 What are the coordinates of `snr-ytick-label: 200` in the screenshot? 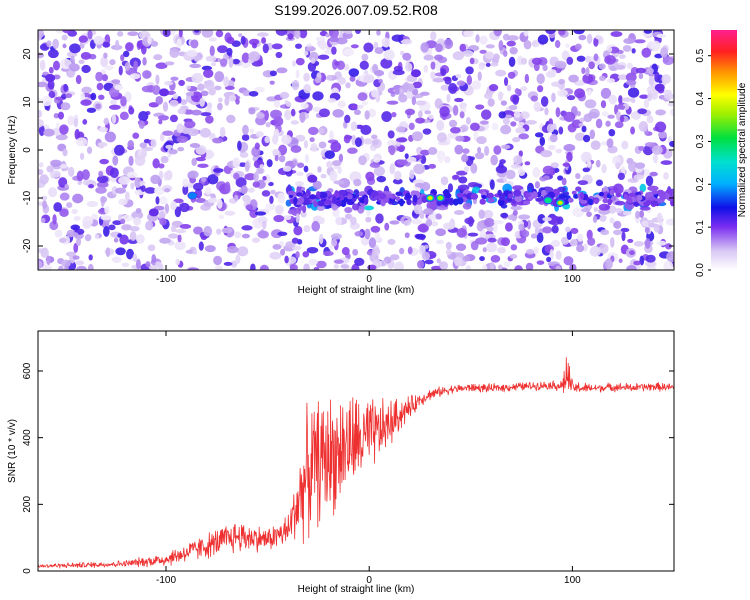 It's located at (27, 504).